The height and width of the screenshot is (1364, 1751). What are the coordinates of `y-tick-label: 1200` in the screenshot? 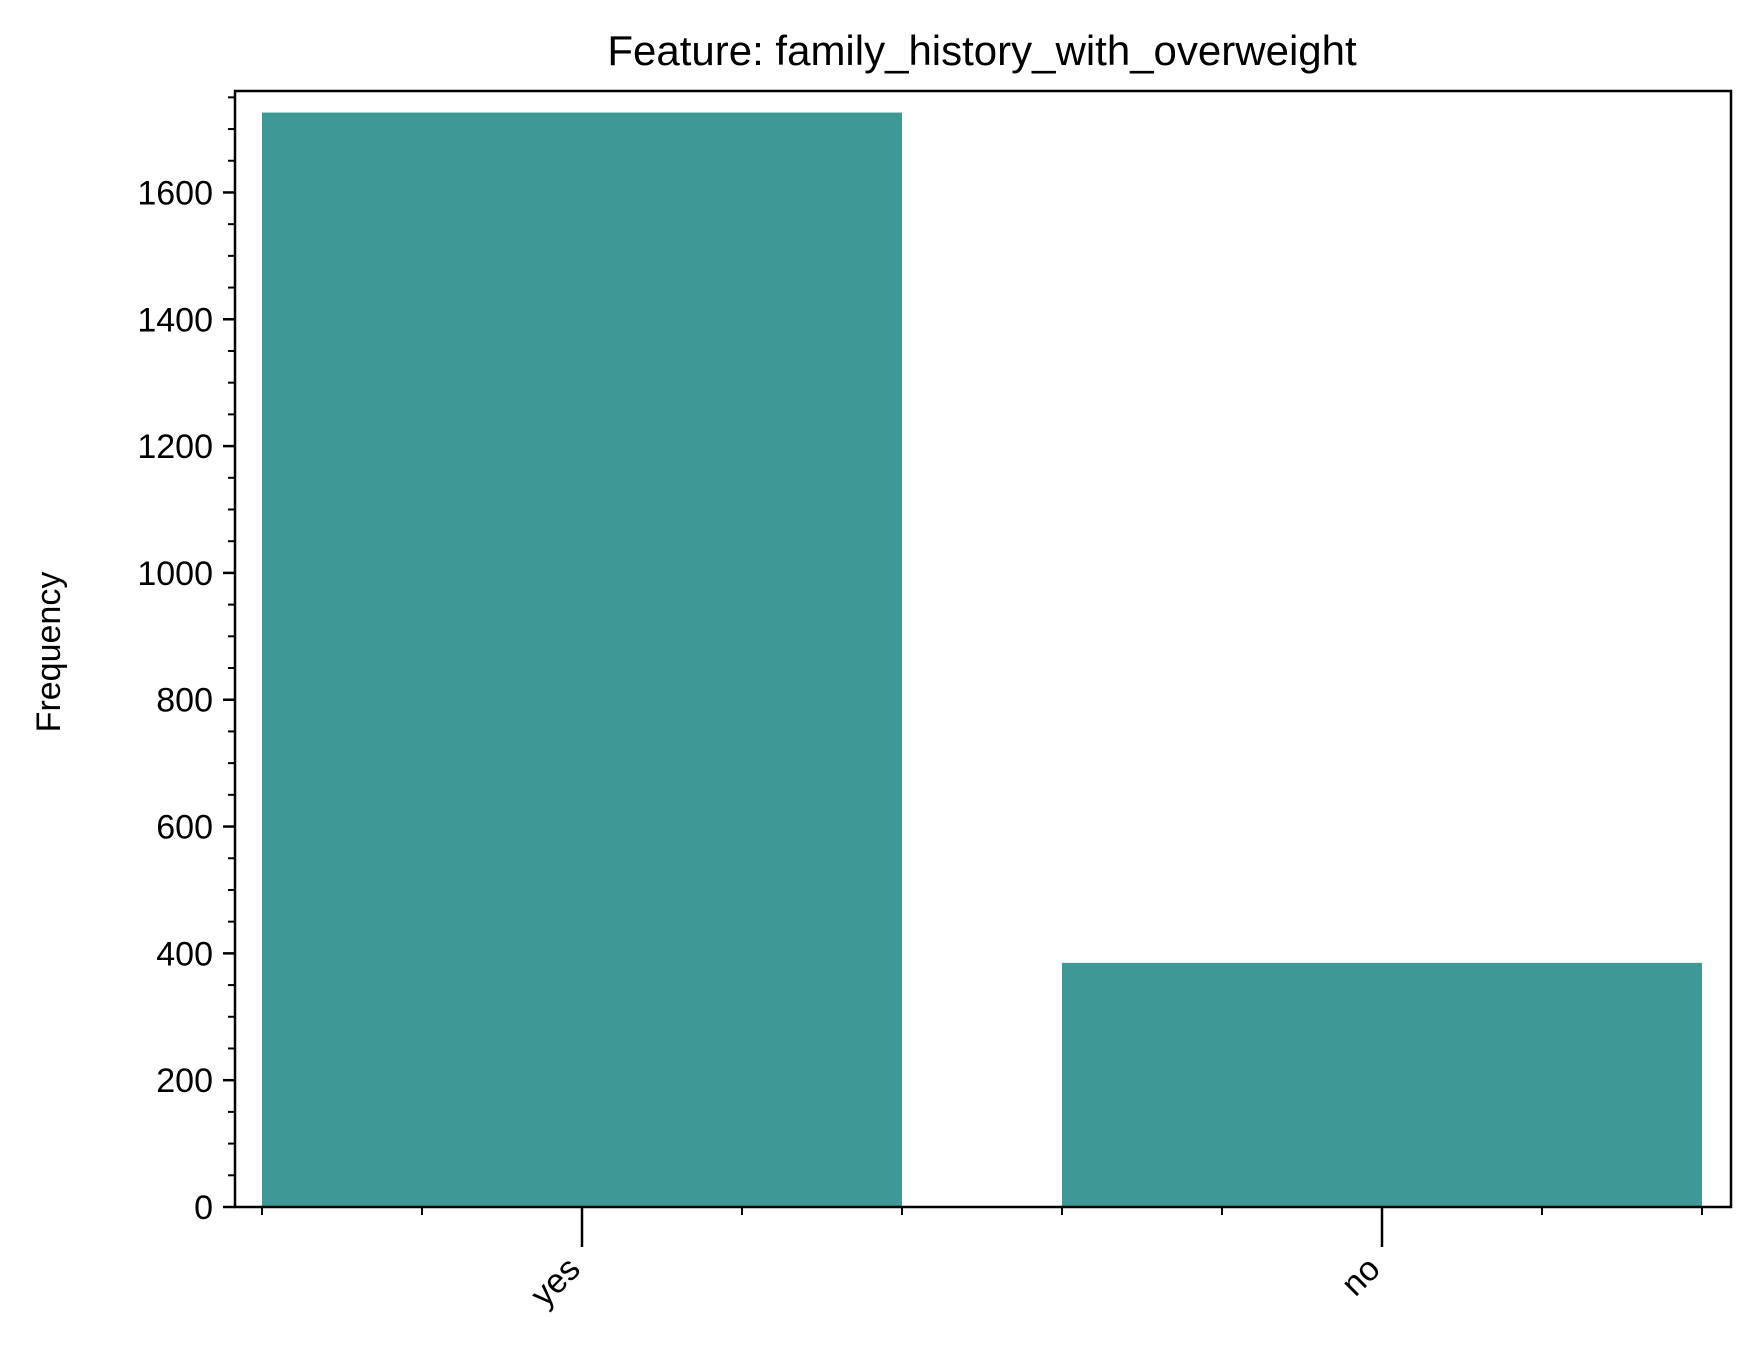 It's located at (175, 447).